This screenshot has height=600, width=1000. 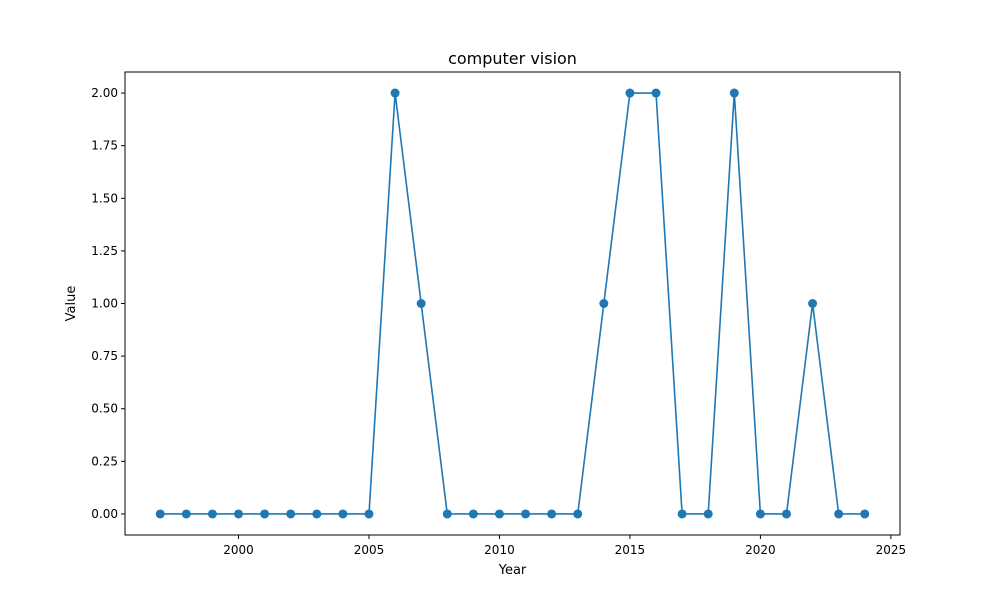 What do you see at coordinates (891, 550) in the screenshot?
I see `x-tick-label: 2025` at bounding box center [891, 550].